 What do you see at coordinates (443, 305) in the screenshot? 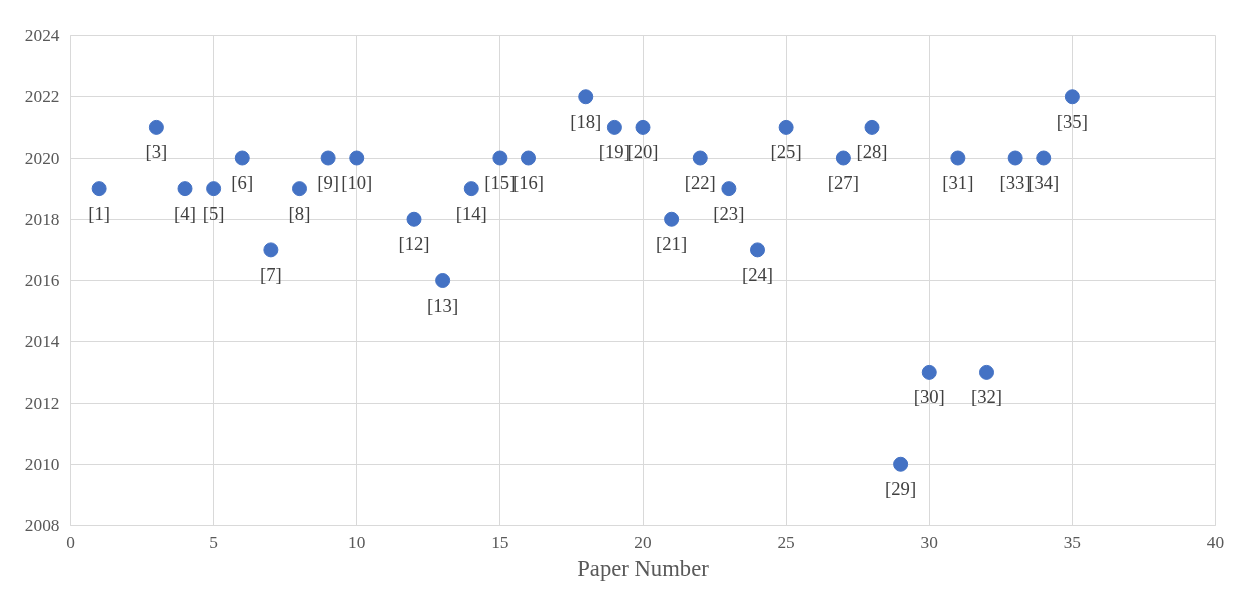
I see `annotation: [13]` at bounding box center [443, 305].